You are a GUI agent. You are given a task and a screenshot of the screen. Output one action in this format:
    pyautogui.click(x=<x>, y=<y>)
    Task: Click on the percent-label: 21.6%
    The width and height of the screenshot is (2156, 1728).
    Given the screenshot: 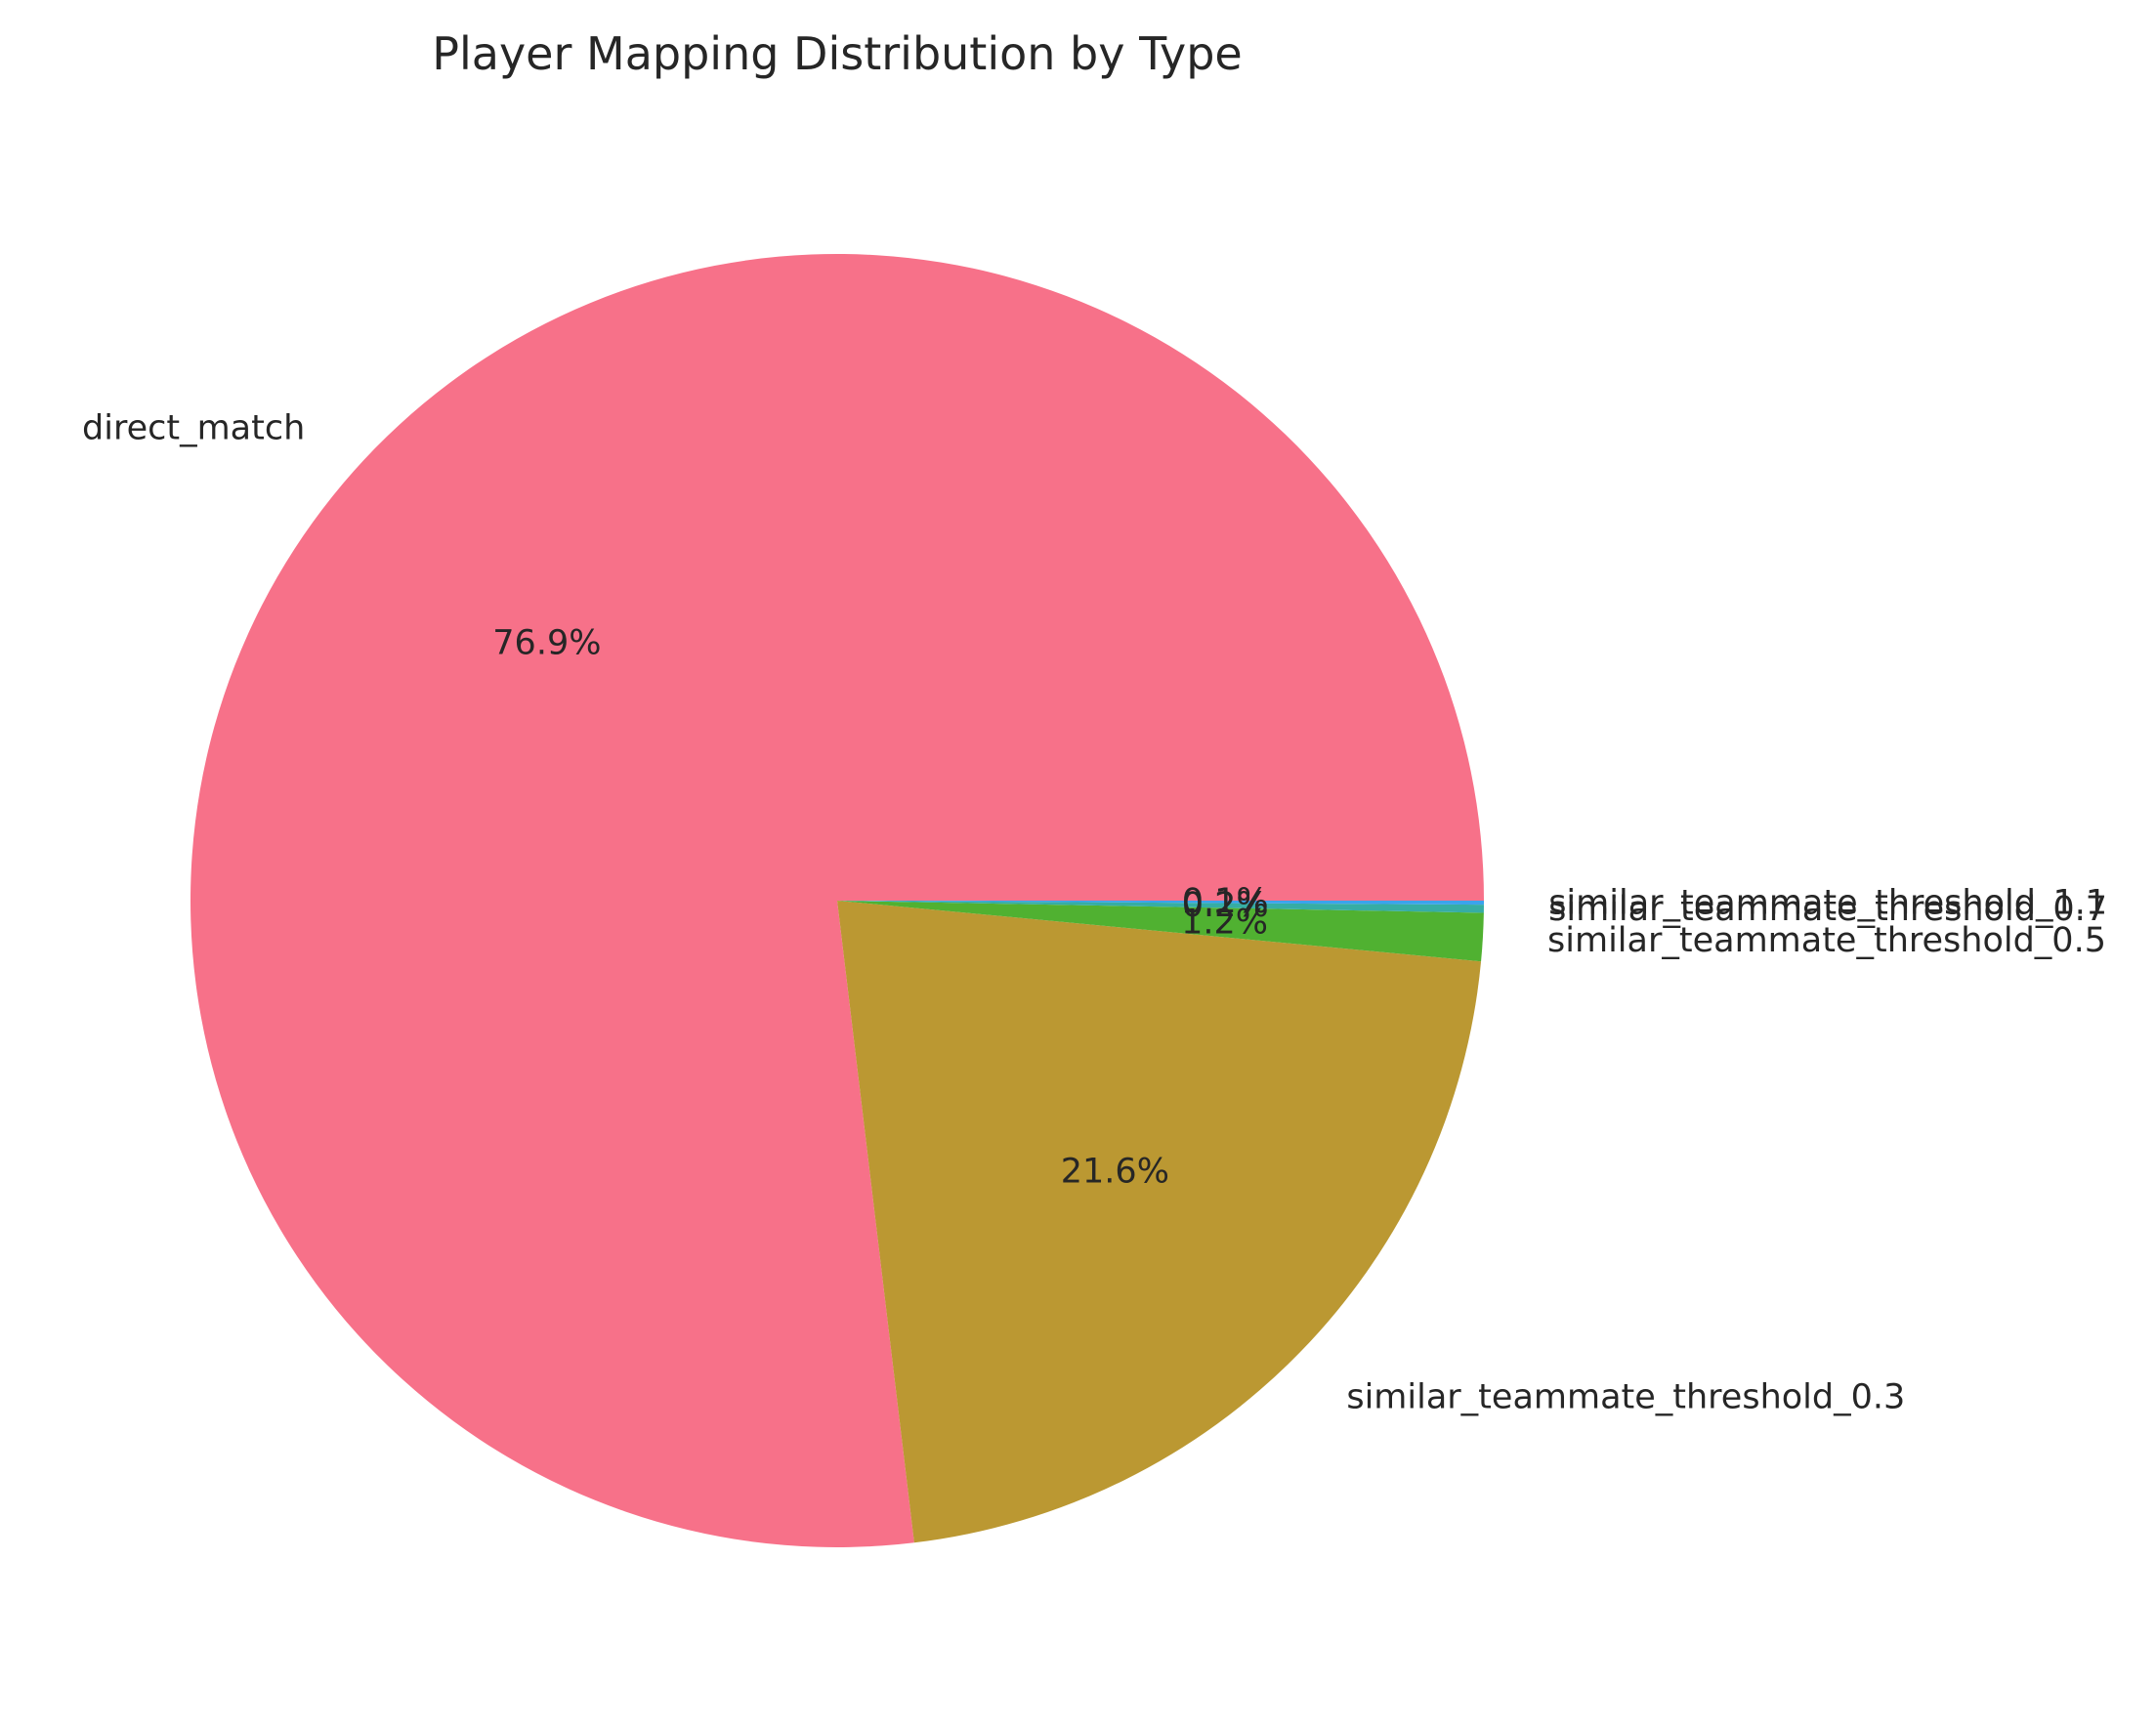 What is the action you would take?
    pyautogui.click(x=1115, y=1171)
    